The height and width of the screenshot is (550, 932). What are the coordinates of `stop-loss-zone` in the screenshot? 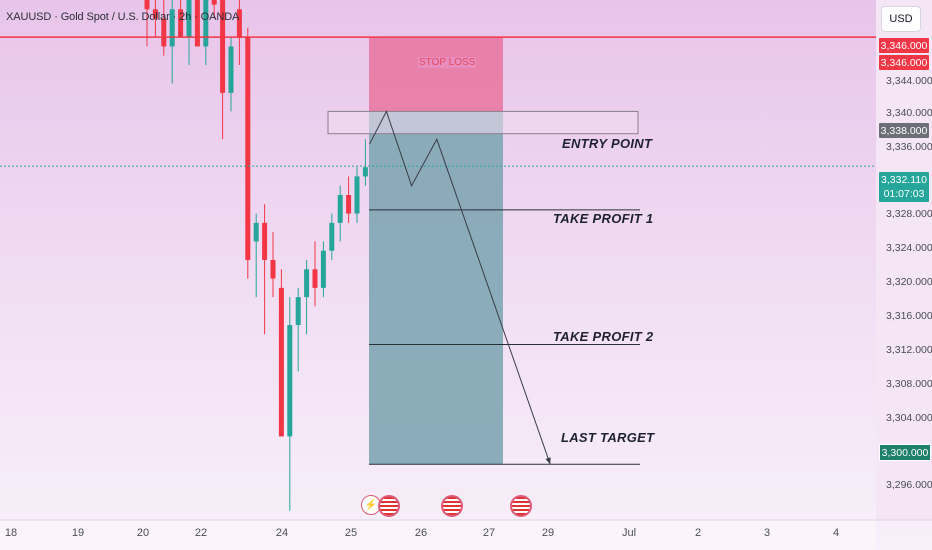 It's located at (436, 74).